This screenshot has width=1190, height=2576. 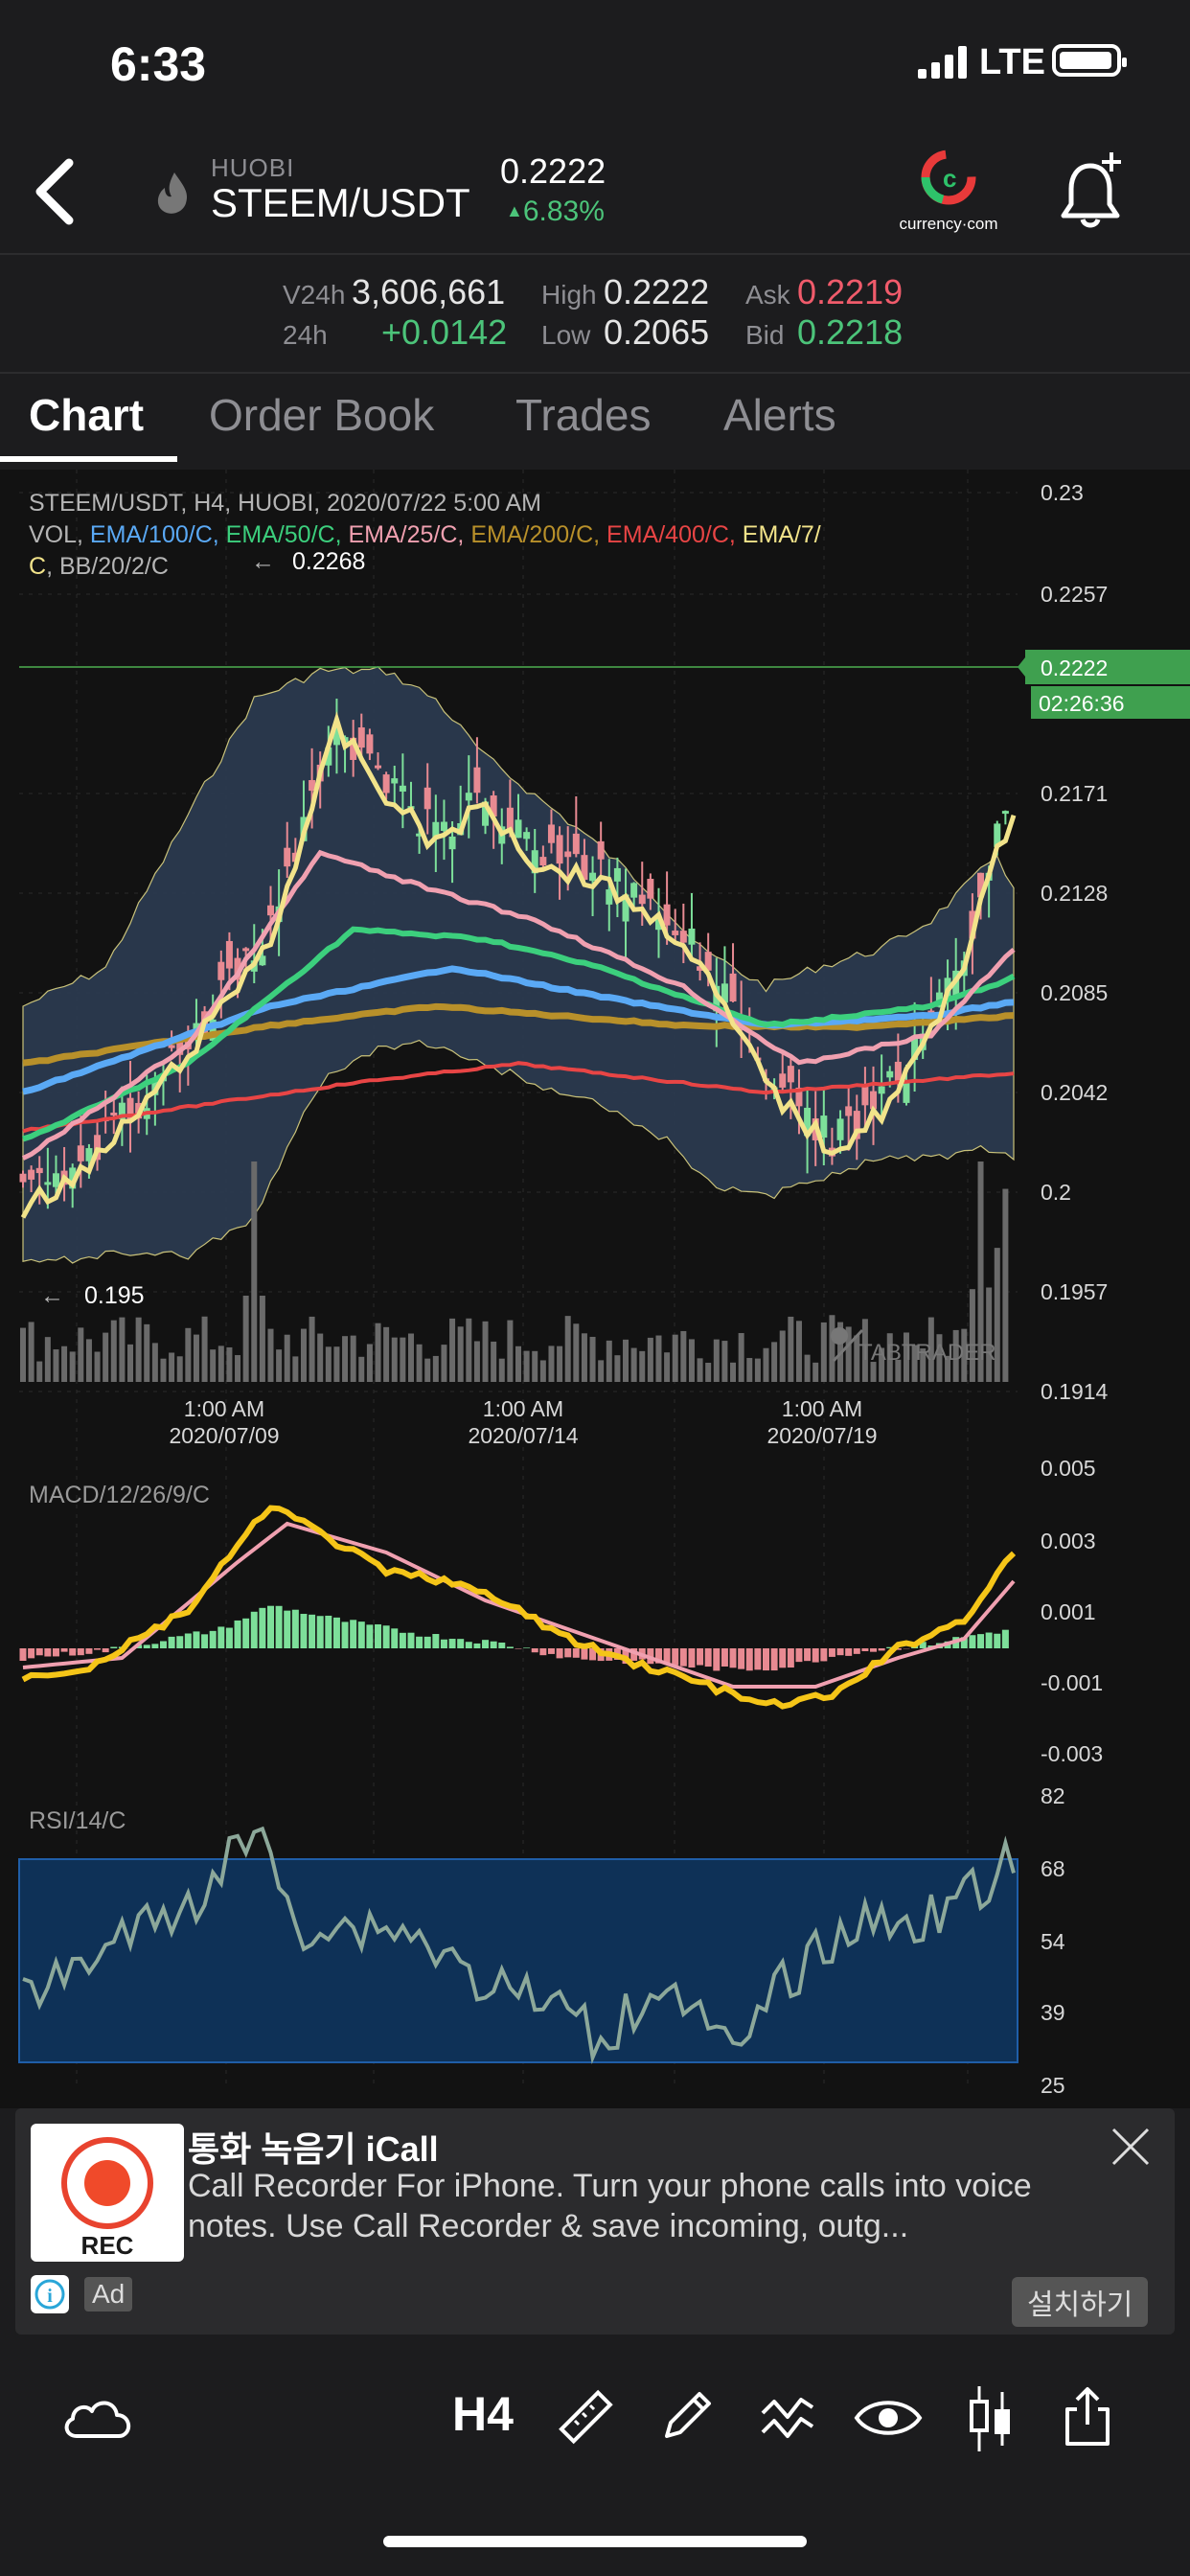 What do you see at coordinates (1056, 1192) in the screenshot?
I see `price-axis-label: 0.2` at bounding box center [1056, 1192].